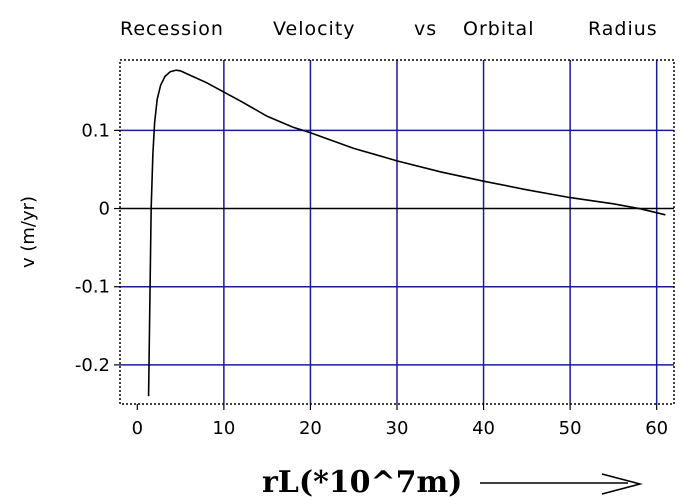  I want to click on title-word: Velocity, so click(314, 29).